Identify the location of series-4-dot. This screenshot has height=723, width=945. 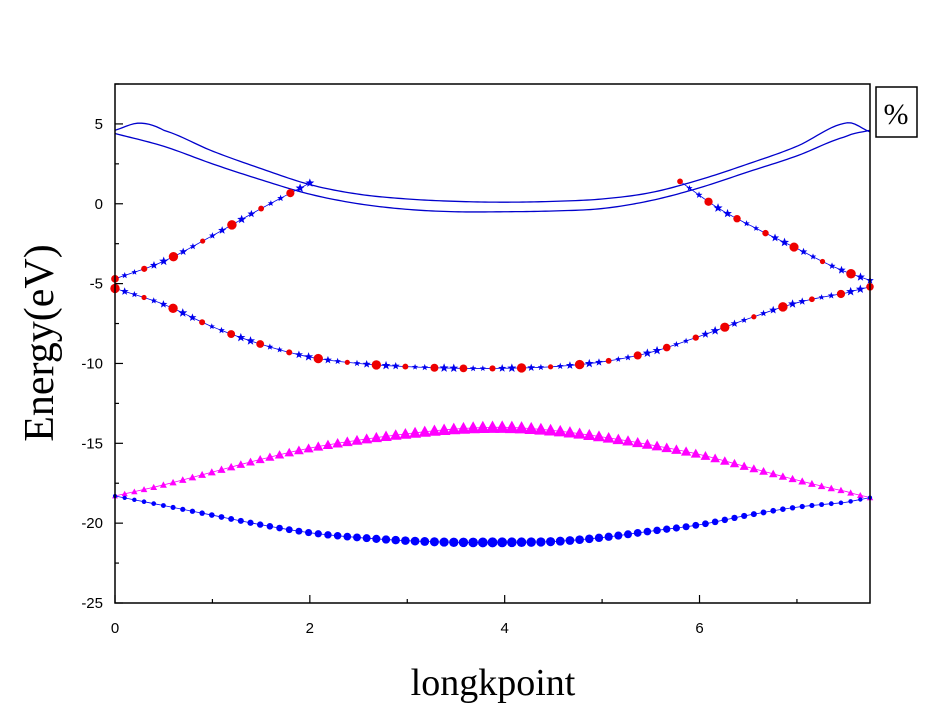
(765, 233).